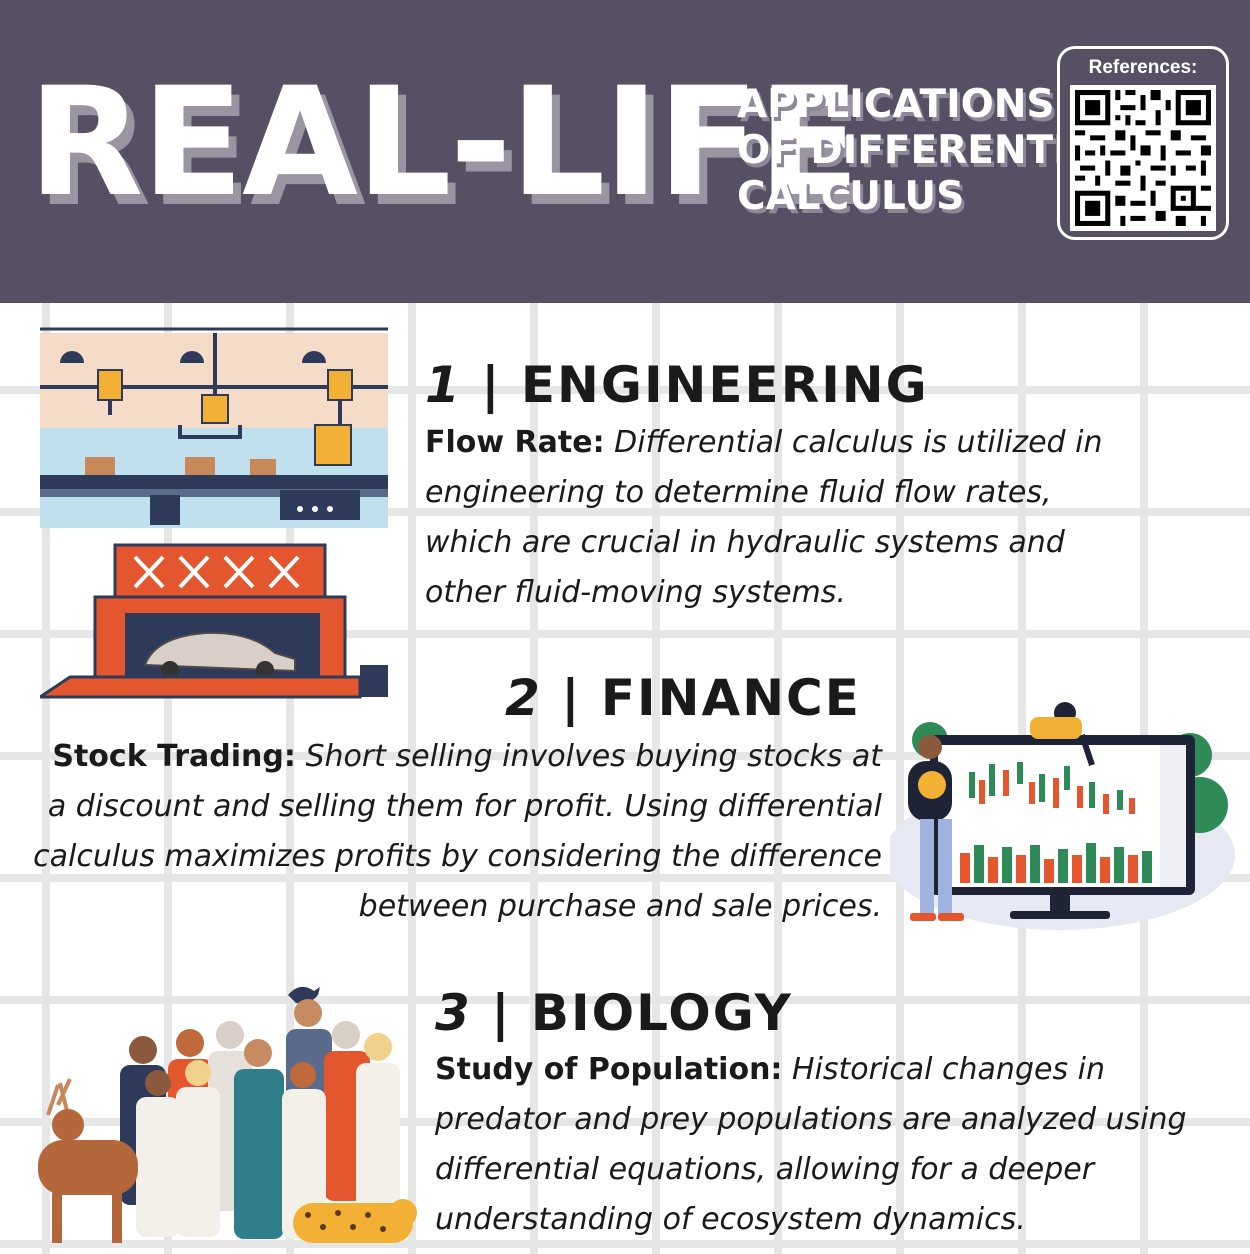  What do you see at coordinates (896, 104) in the screenshot?
I see `subtitle-line: APPLICATIONS` at bounding box center [896, 104].